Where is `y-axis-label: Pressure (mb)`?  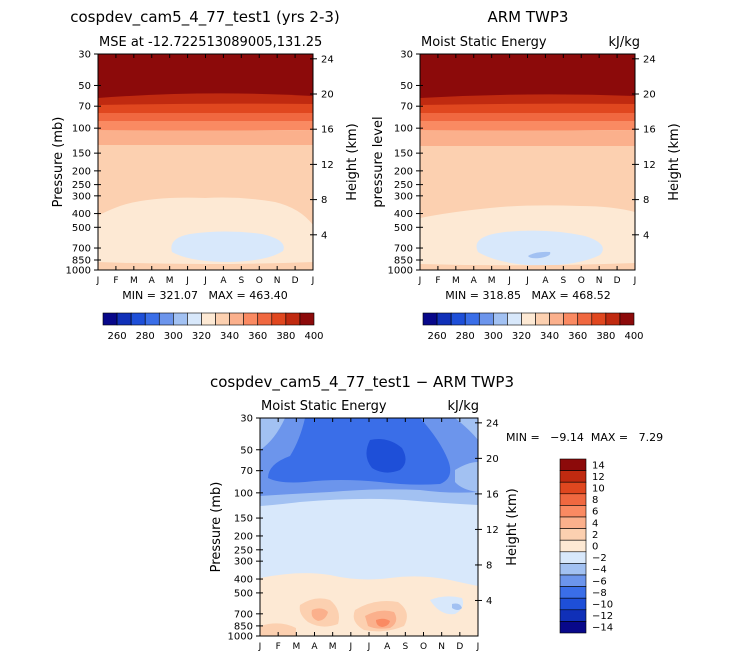 y-axis-label: Pressure (mb) is located at coordinates (58, 162).